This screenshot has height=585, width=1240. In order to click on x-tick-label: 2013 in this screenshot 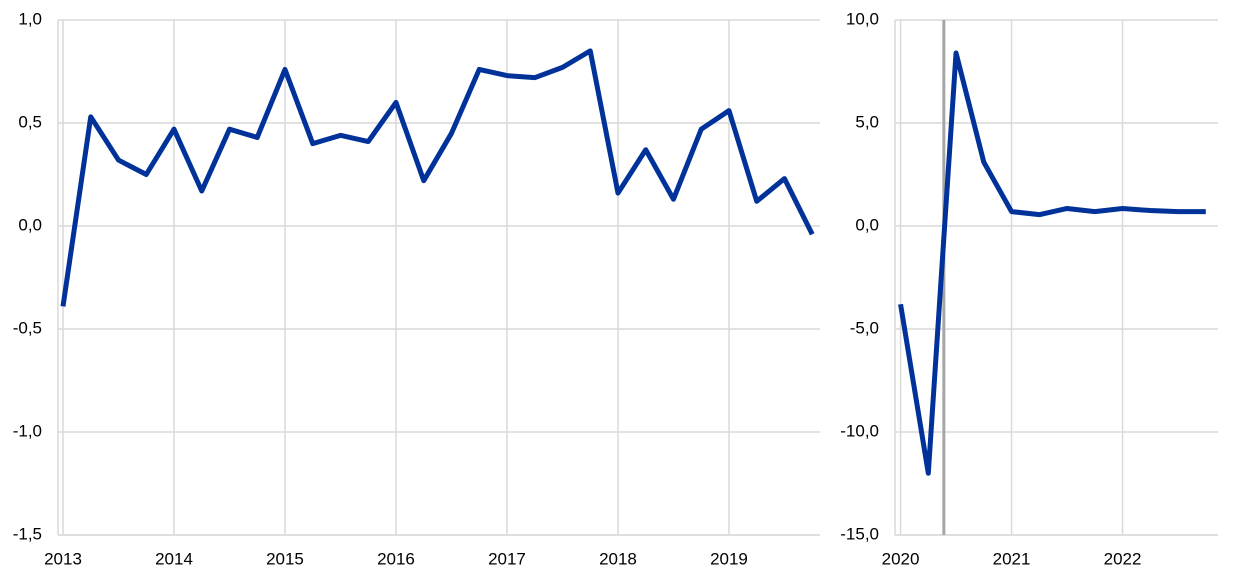, I will do `click(63, 558)`.